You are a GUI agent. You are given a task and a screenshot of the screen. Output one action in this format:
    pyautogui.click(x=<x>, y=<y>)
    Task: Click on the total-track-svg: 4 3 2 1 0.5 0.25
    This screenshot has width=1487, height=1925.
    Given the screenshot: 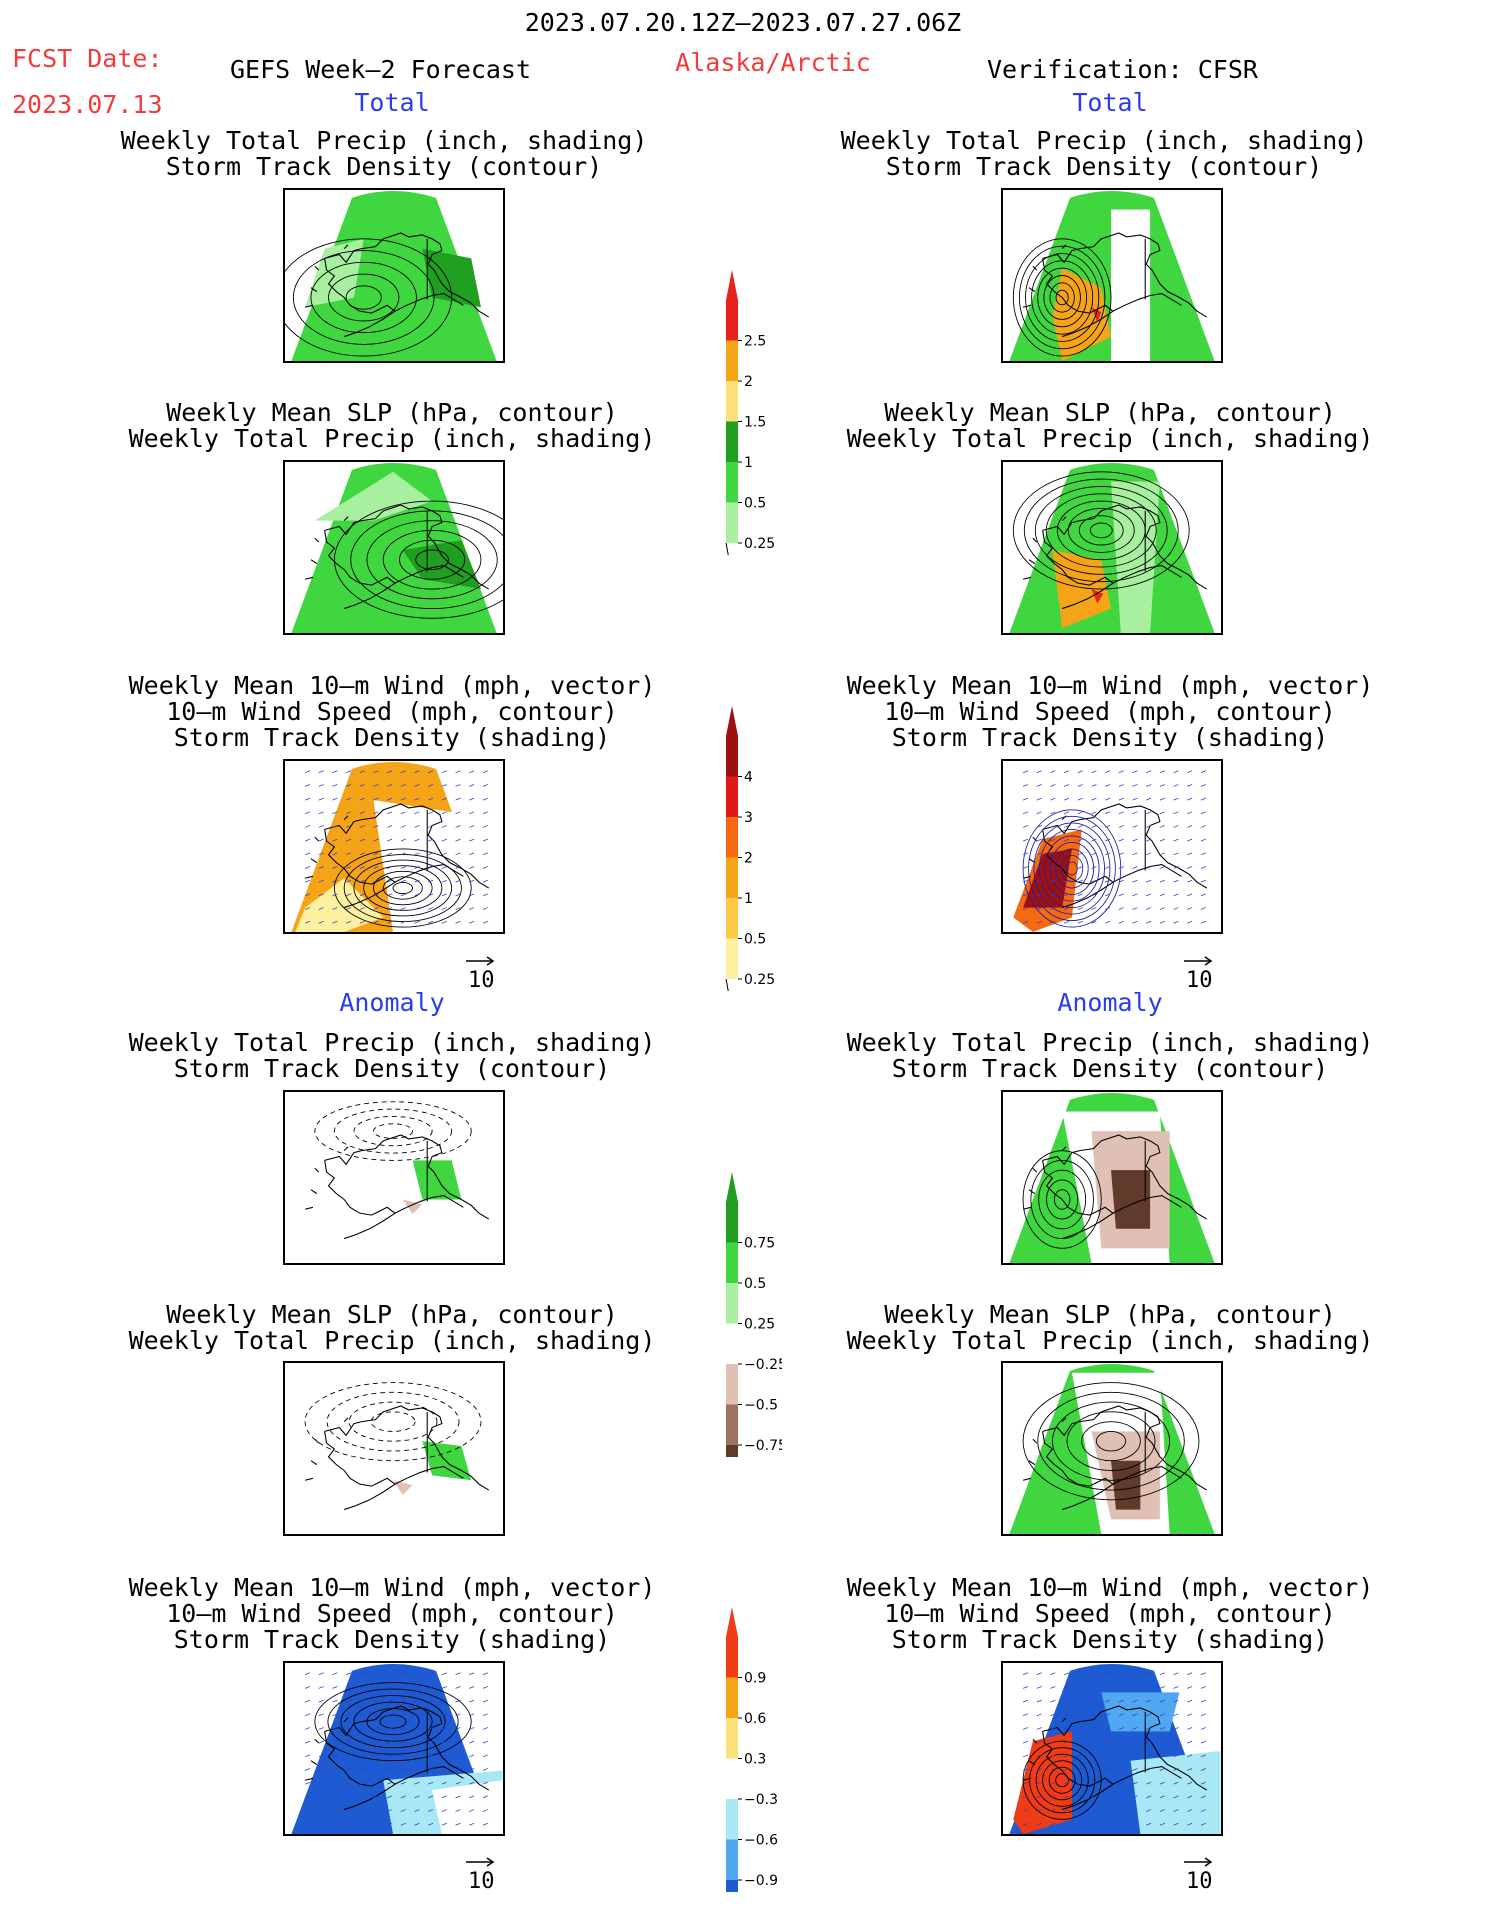 What is the action you would take?
    pyautogui.click(x=750, y=862)
    